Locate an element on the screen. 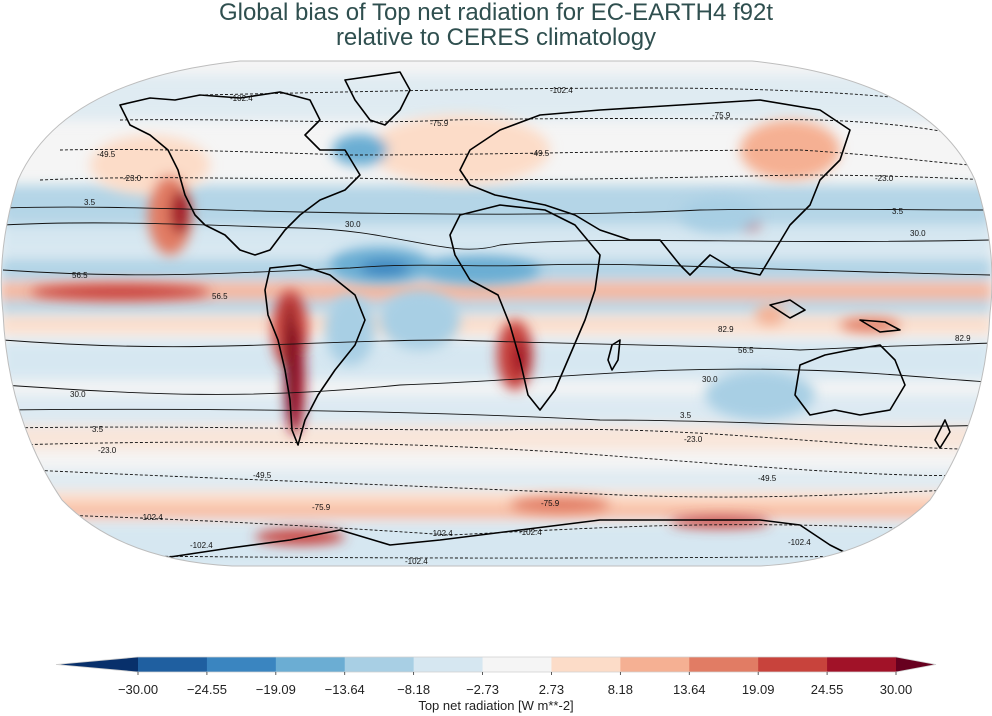 Image resolution: width=992 pixels, height=716 pixels. colorbar-tick-label: 2.73 is located at coordinates (551, 689).